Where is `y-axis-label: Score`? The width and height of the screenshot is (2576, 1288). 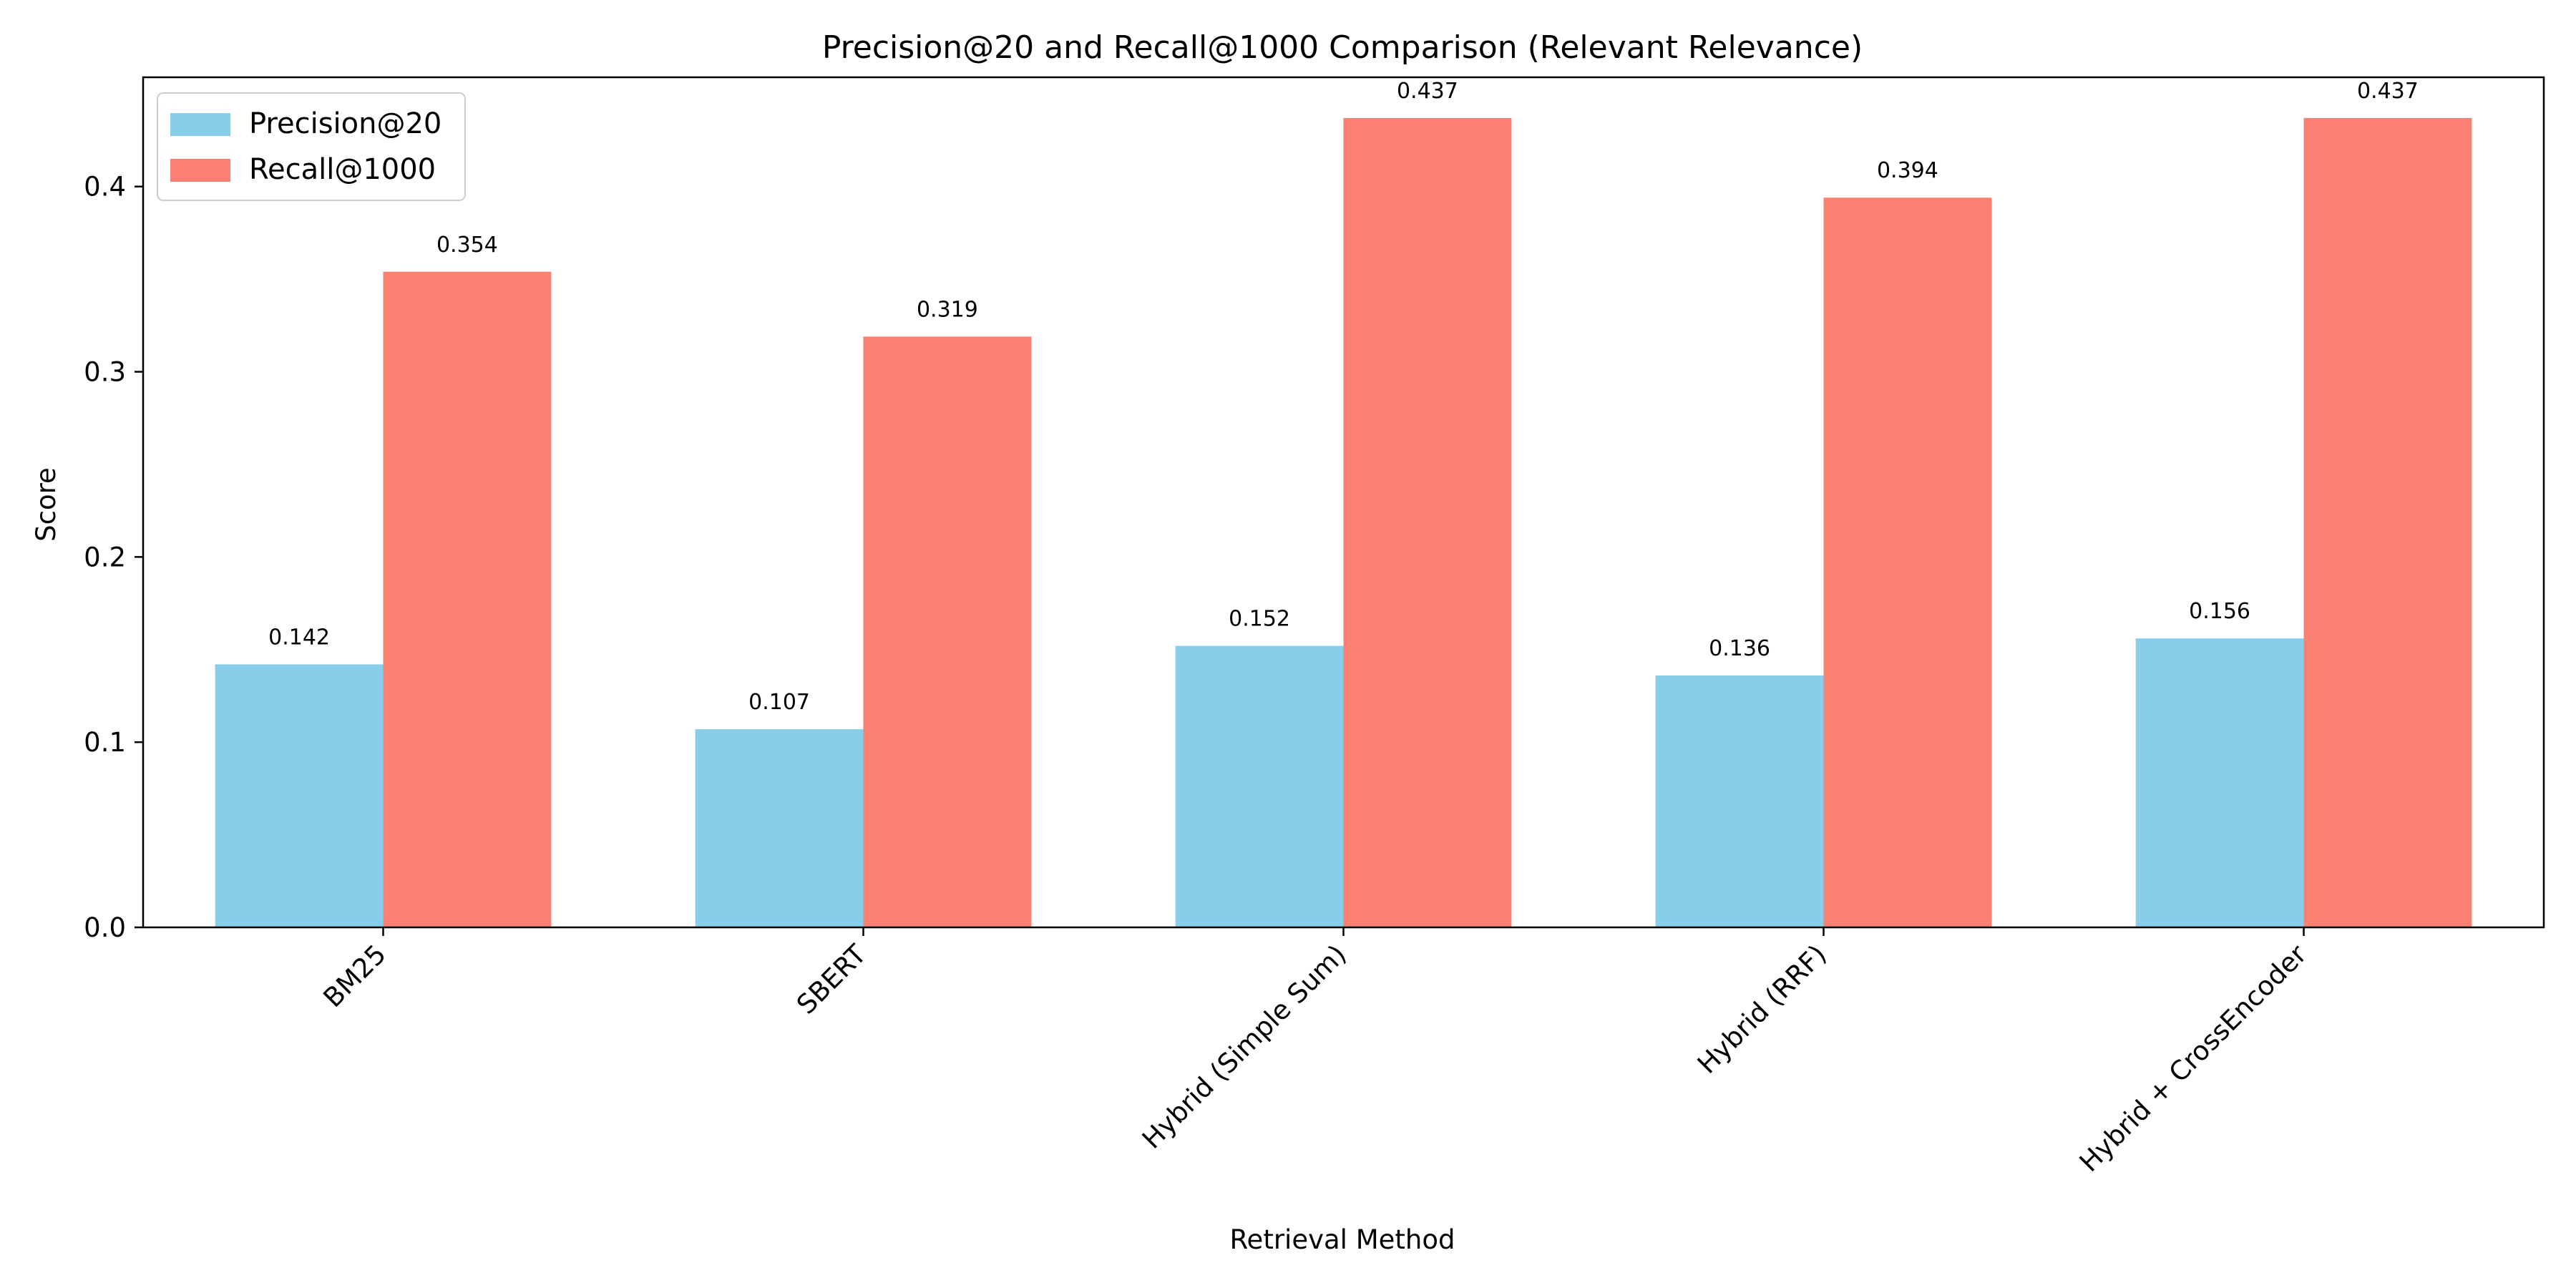 y-axis-label: Score is located at coordinates (46, 504).